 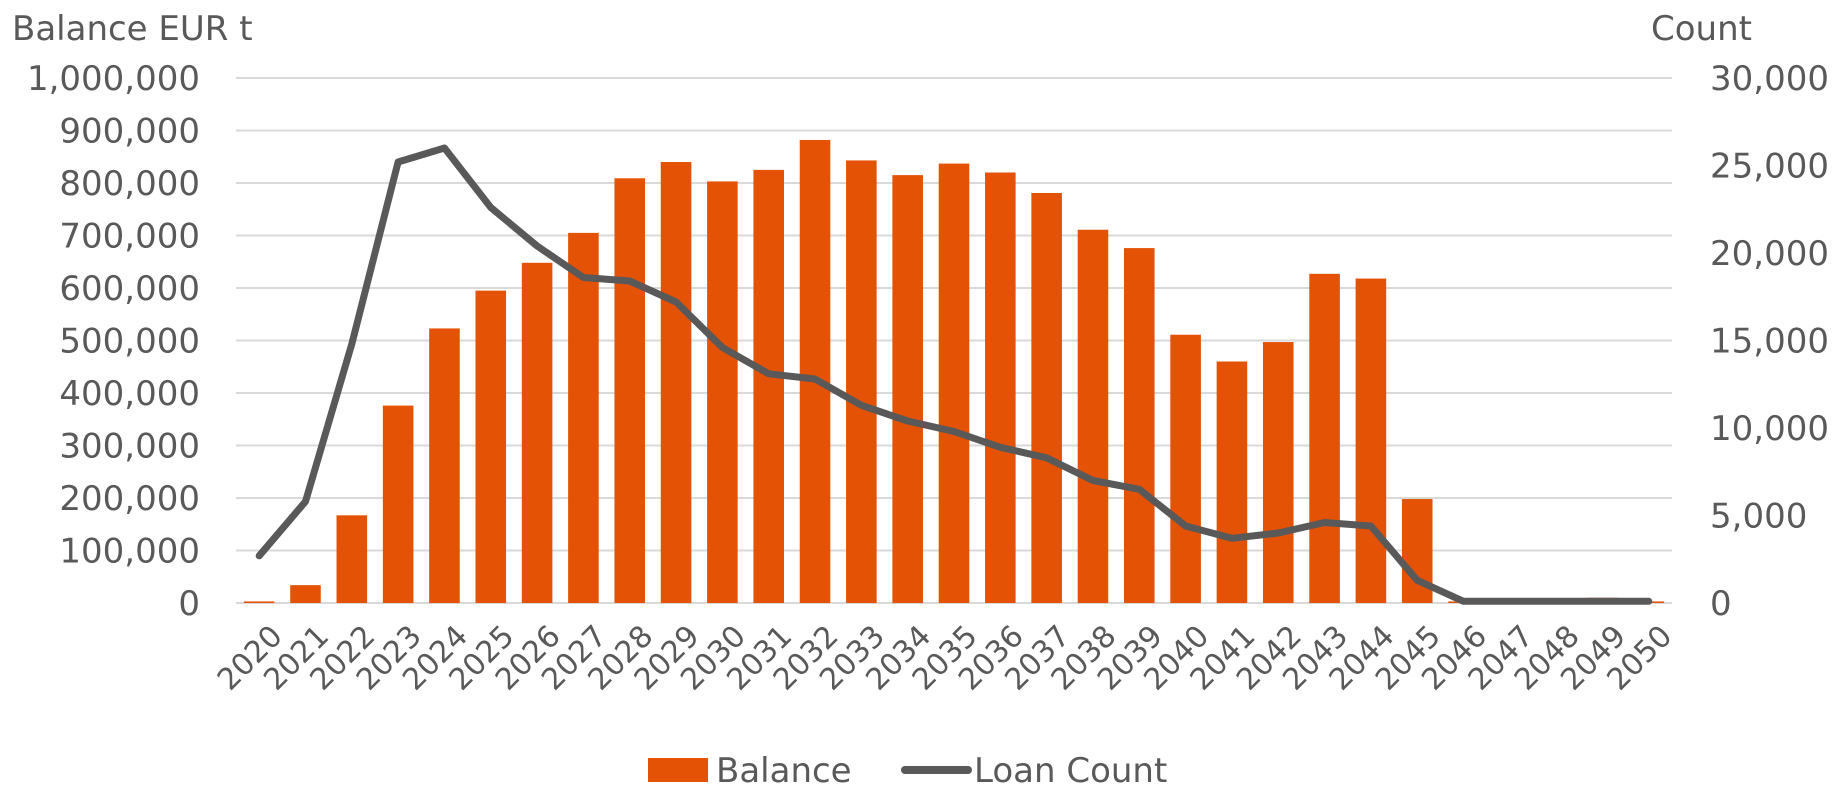 I want to click on left-axis-title: Balance EUR t, so click(x=132, y=29).